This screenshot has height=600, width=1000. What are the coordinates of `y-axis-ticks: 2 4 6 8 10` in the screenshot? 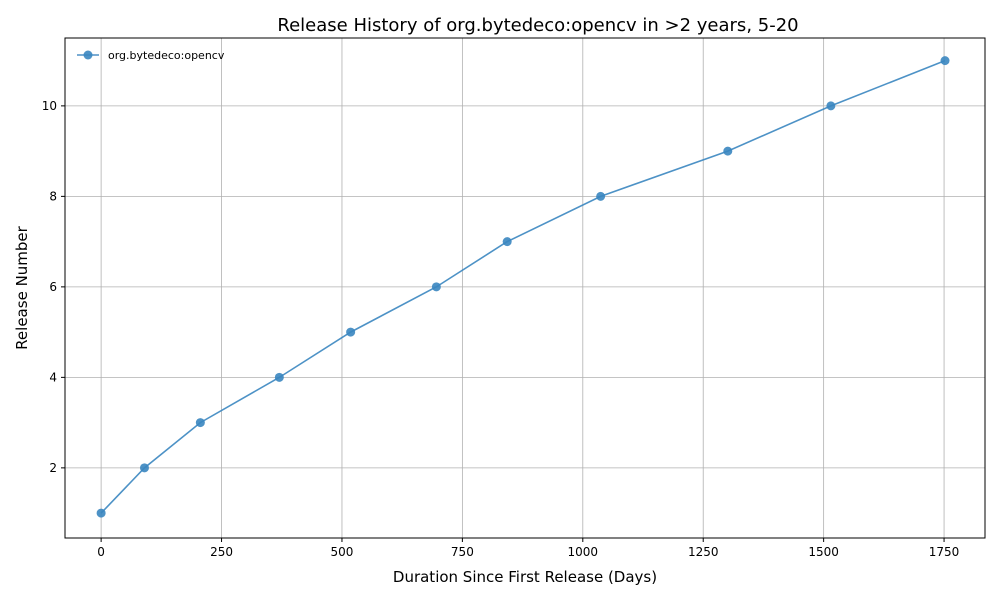 It's located at (53, 287).